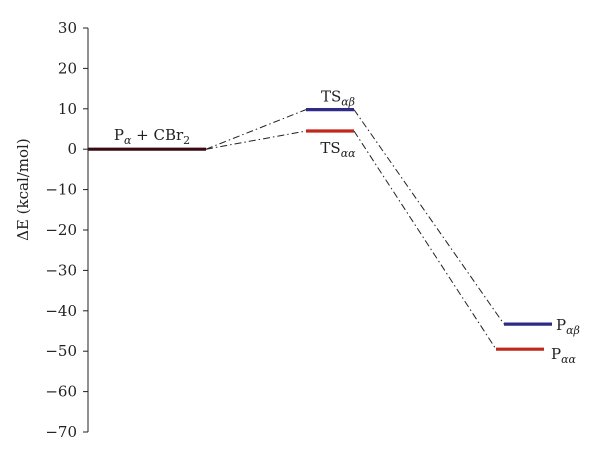 The height and width of the screenshot is (459, 600). I want to click on y-tick-label: −30, so click(61, 270).